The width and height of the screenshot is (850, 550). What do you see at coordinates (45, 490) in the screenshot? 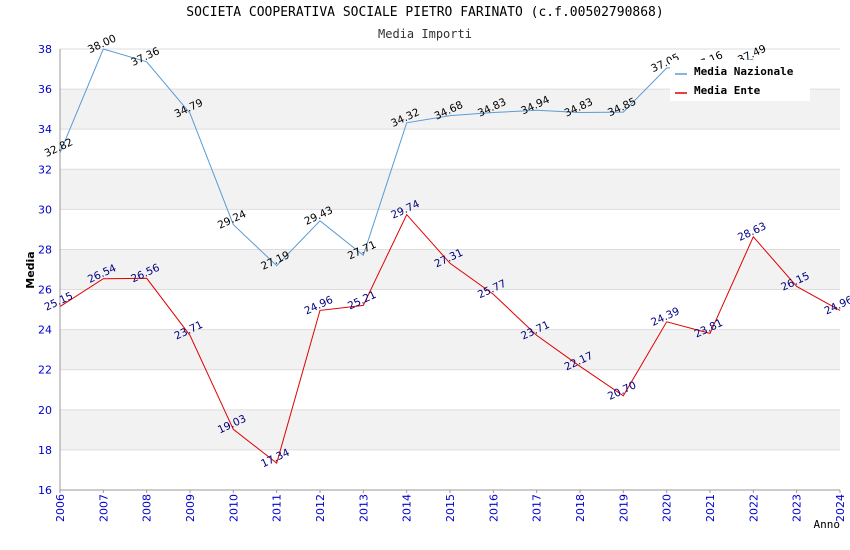
I see `y-tick-label: 16` at bounding box center [45, 490].